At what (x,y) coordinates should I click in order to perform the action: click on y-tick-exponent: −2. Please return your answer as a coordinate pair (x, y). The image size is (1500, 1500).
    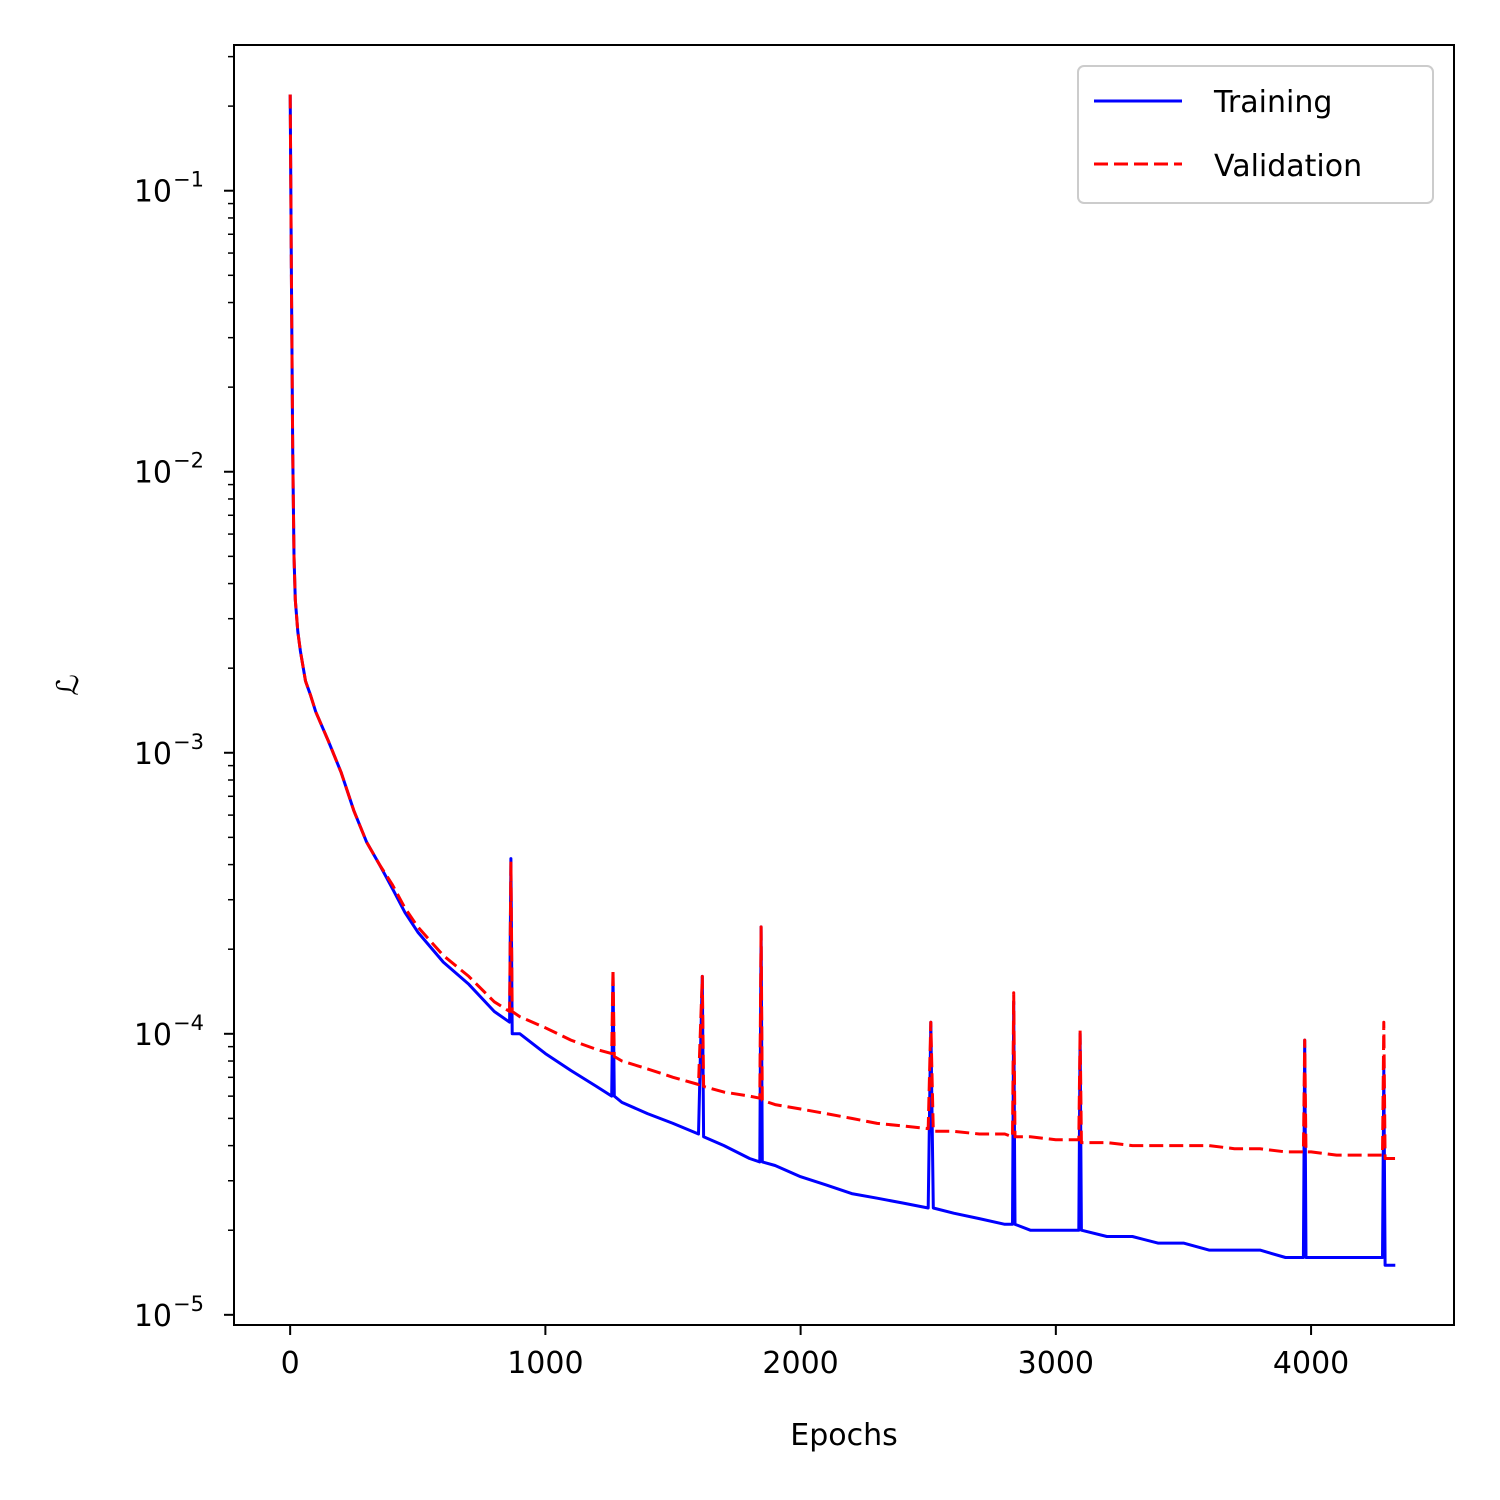
    Looking at the image, I should click on (188, 461).